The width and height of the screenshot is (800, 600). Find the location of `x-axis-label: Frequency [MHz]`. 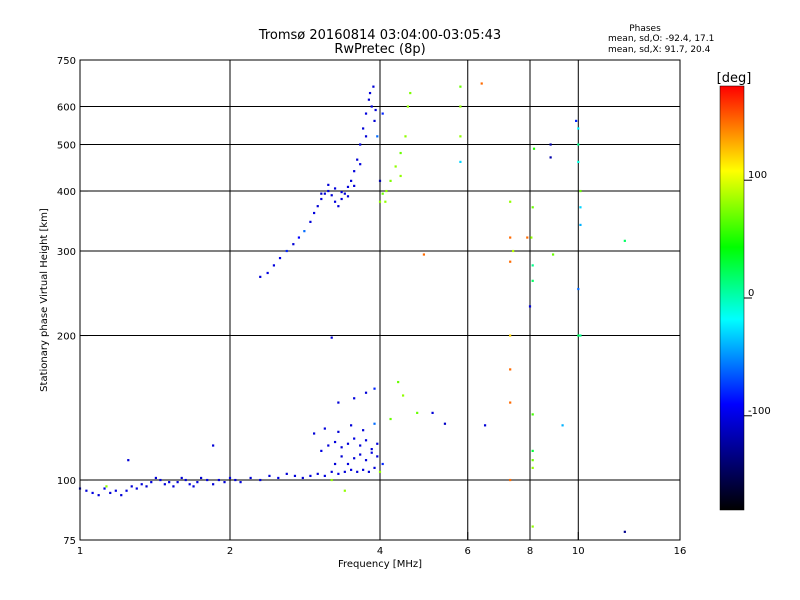

x-axis-label: Frequency [MHz] is located at coordinates (380, 564).